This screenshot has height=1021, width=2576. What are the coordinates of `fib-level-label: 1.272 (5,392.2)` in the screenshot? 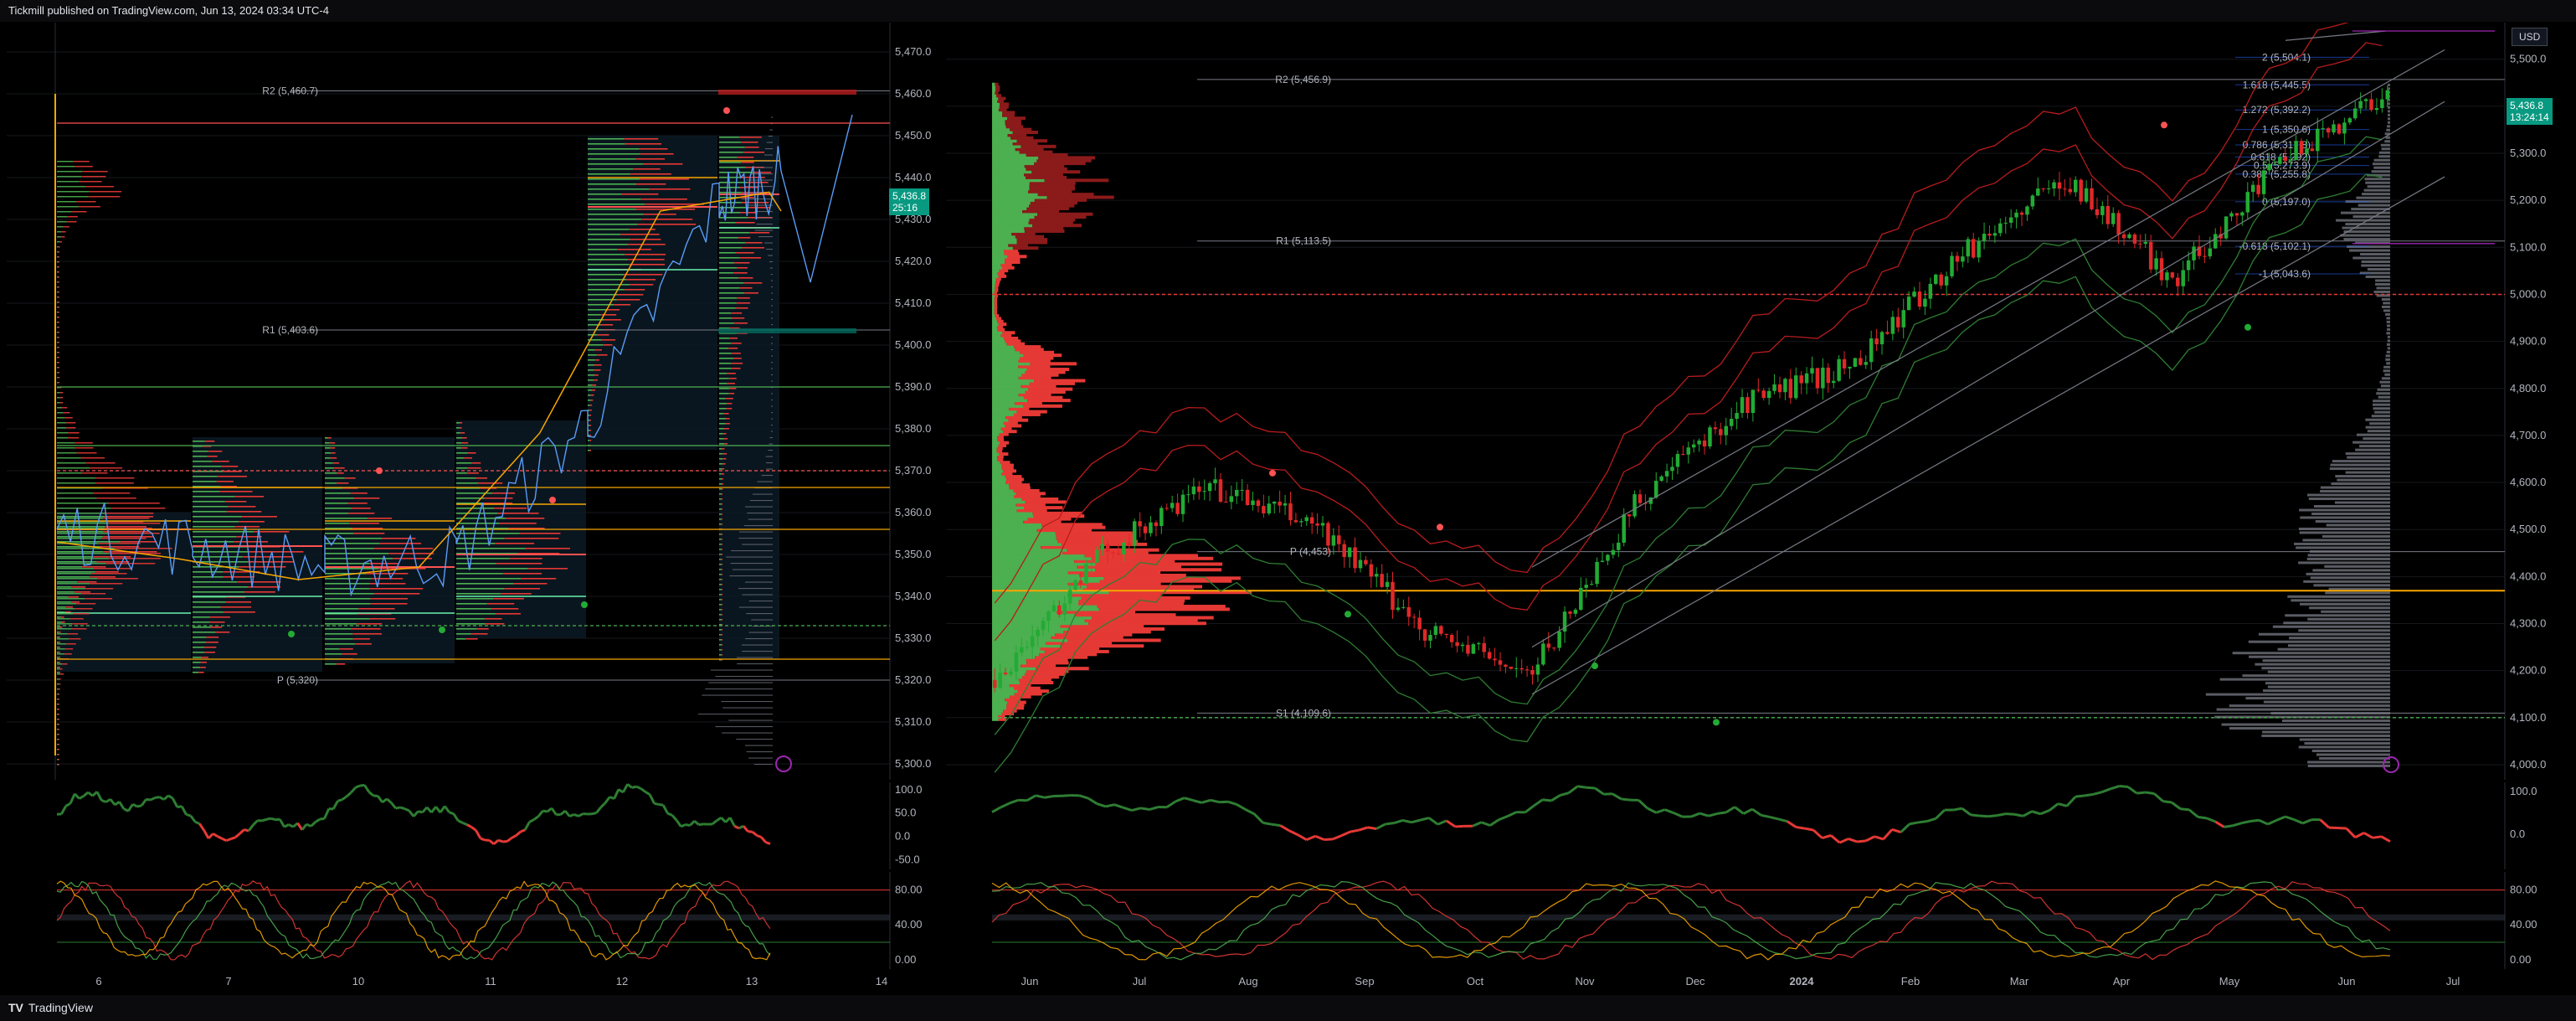 It's located at (2277, 110).